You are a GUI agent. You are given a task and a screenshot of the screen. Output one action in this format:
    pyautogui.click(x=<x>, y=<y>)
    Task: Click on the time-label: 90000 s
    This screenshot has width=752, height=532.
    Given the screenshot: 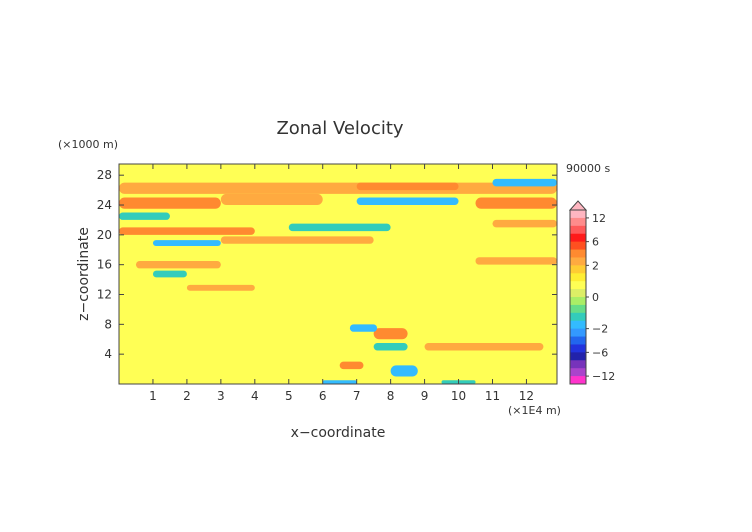 What is the action you would take?
    pyautogui.click(x=588, y=168)
    